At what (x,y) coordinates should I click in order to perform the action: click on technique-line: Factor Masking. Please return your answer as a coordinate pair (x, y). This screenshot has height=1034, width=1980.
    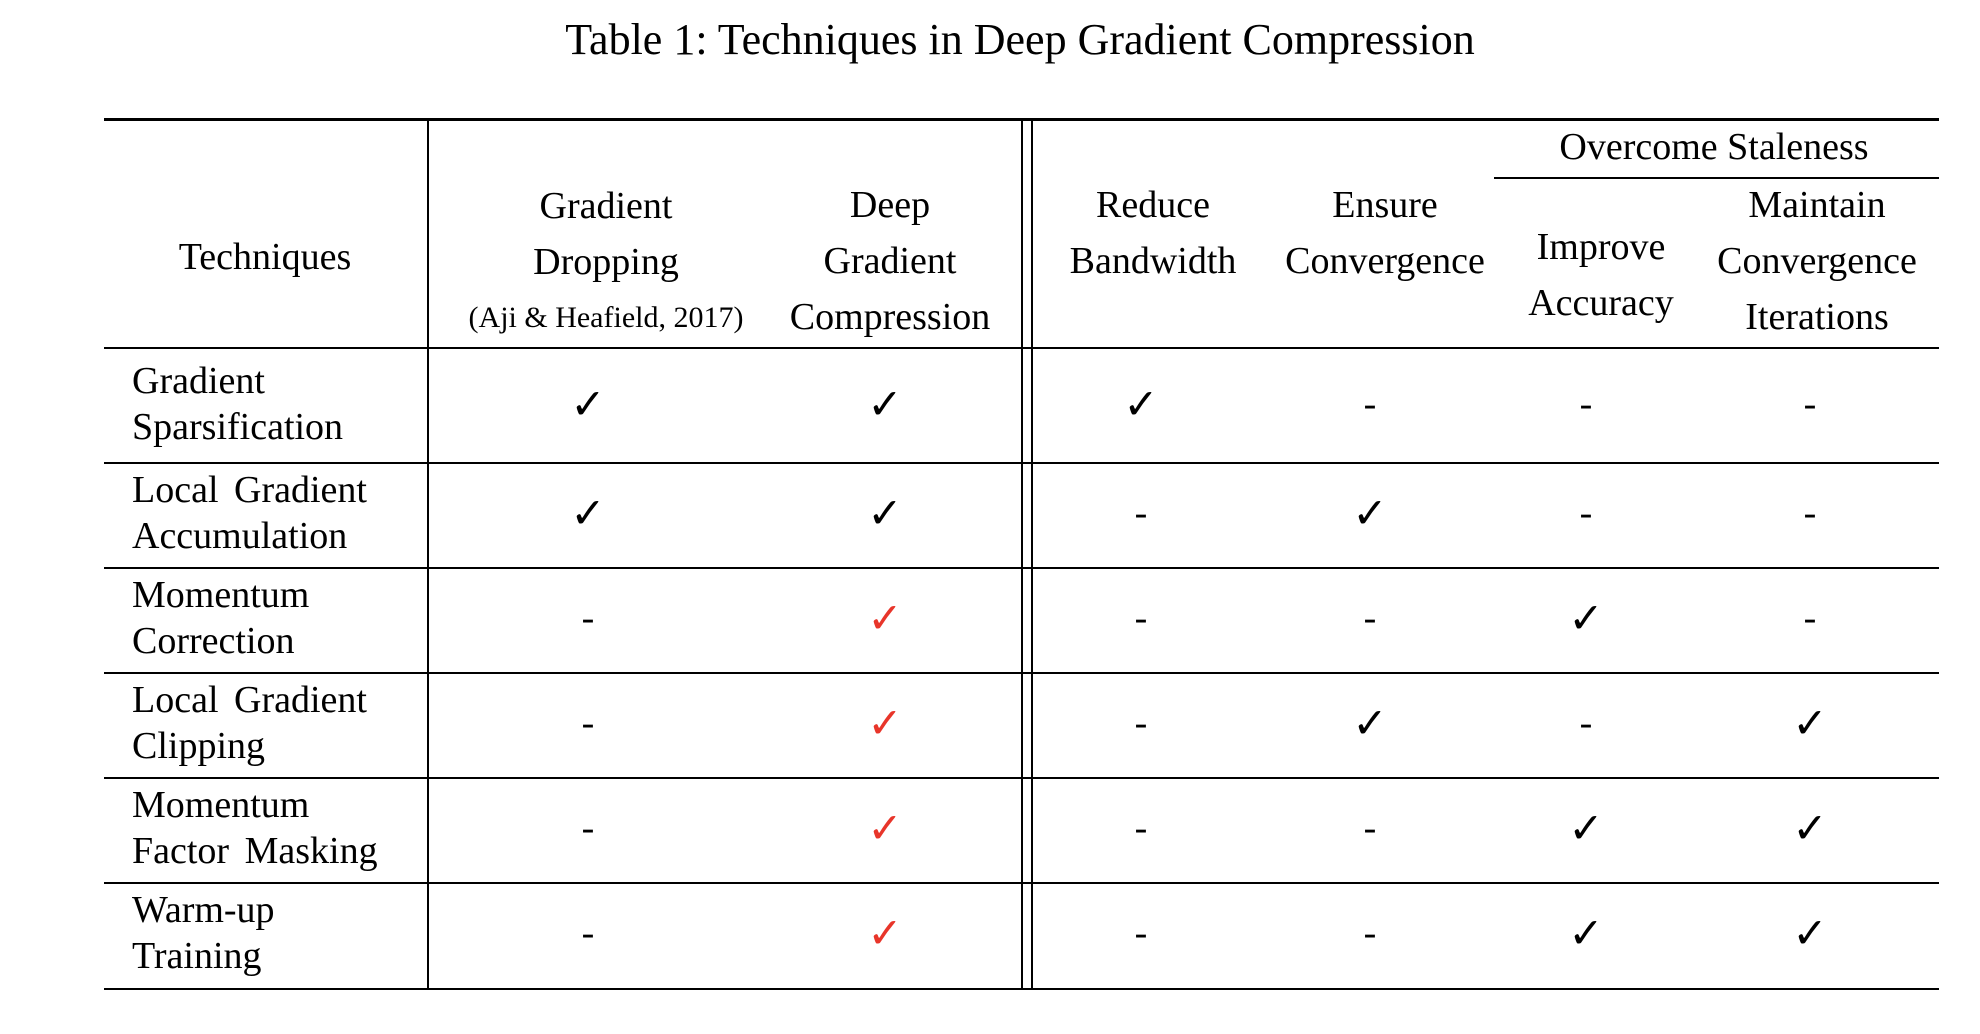
    Looking at the image, I should click on (255, 850).